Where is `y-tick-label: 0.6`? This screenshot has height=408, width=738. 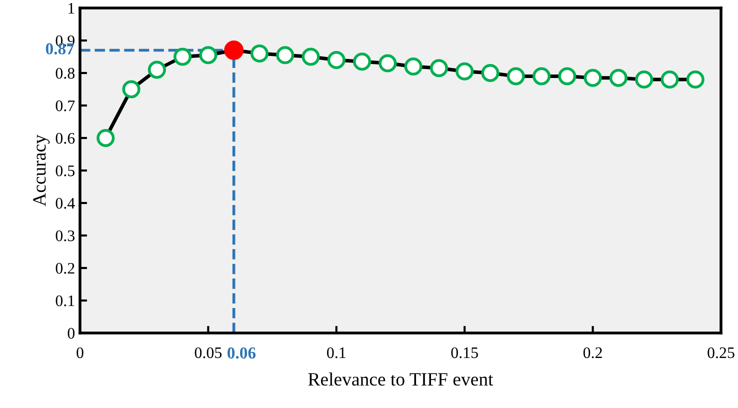 y-tick-label: 0.6 is located at coordinates (65, 138).